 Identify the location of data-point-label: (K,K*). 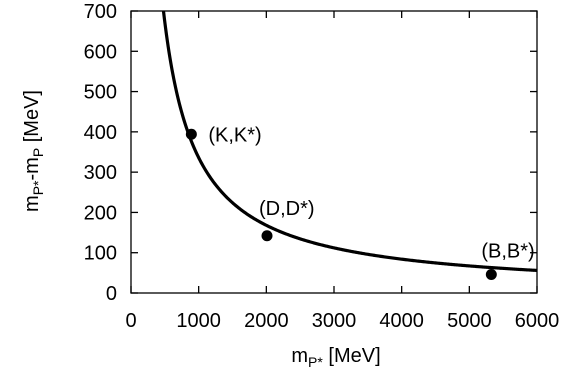
(234, 135).